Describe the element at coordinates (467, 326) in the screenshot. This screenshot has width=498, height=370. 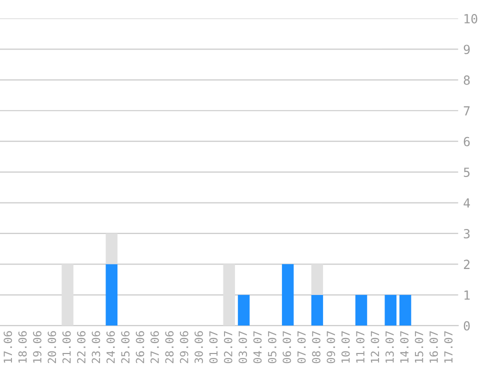
I see `y-tick-label: 0` at that location.